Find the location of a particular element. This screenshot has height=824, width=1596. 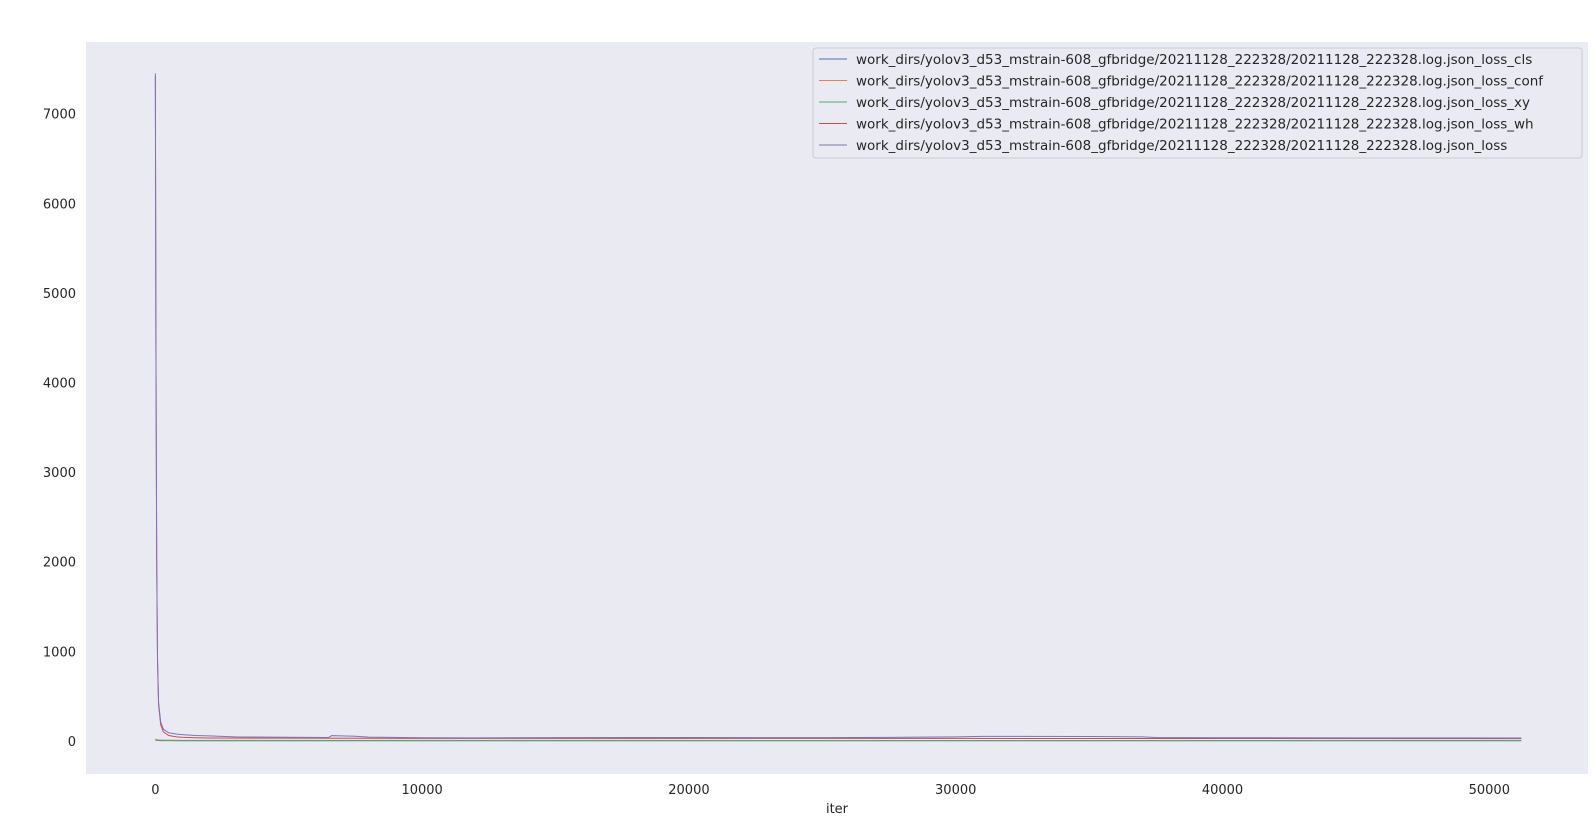

y-tick-label: 4000 is located at coordinates (59, 383).